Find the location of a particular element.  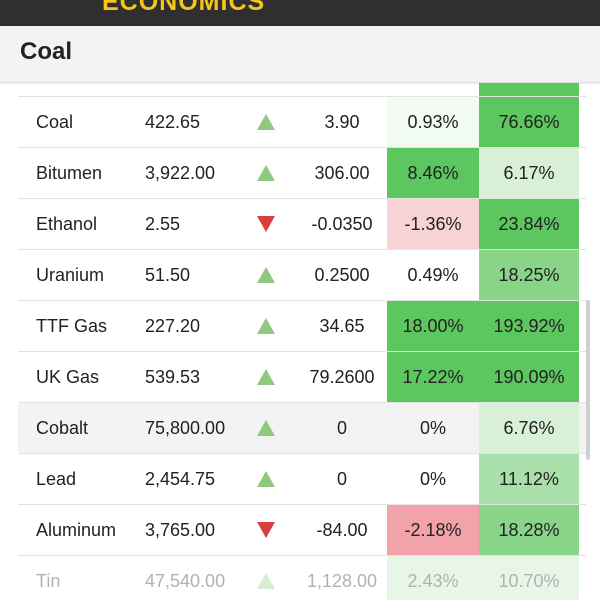

ytd-change-cell: 10.70% is located at coordinates (529, 578).